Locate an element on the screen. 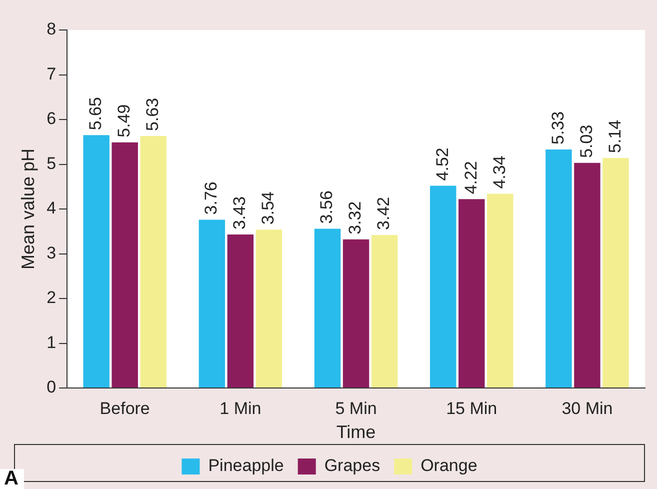  data-label: 5.33 is located at coordinates (558, 127).